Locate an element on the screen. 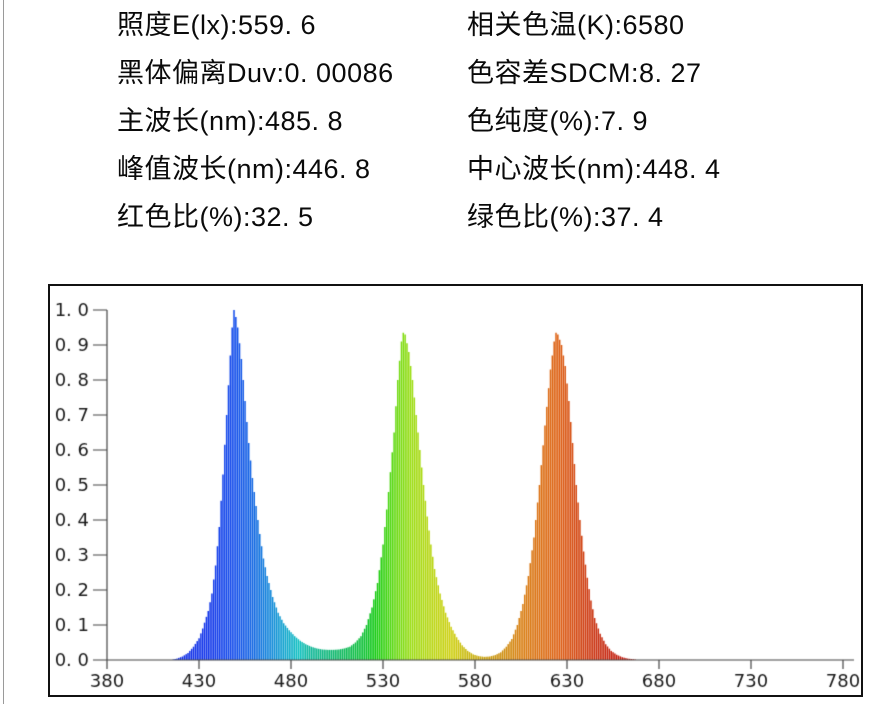  measurement-red-ratio: 红色比(%):32. 5 is located at coordinates (215, 217).